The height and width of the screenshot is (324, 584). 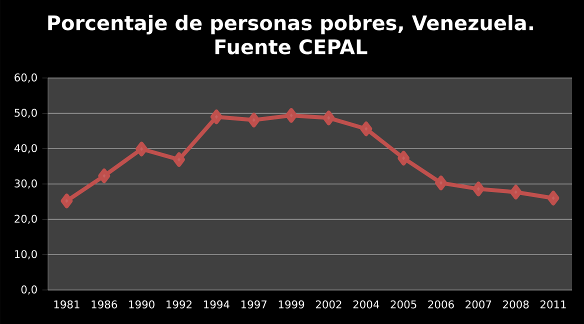 What do you see at coordinates (105, 304) in the screenshot?
I see `x-tick-label: 1986` at bounding box center [105, 304].